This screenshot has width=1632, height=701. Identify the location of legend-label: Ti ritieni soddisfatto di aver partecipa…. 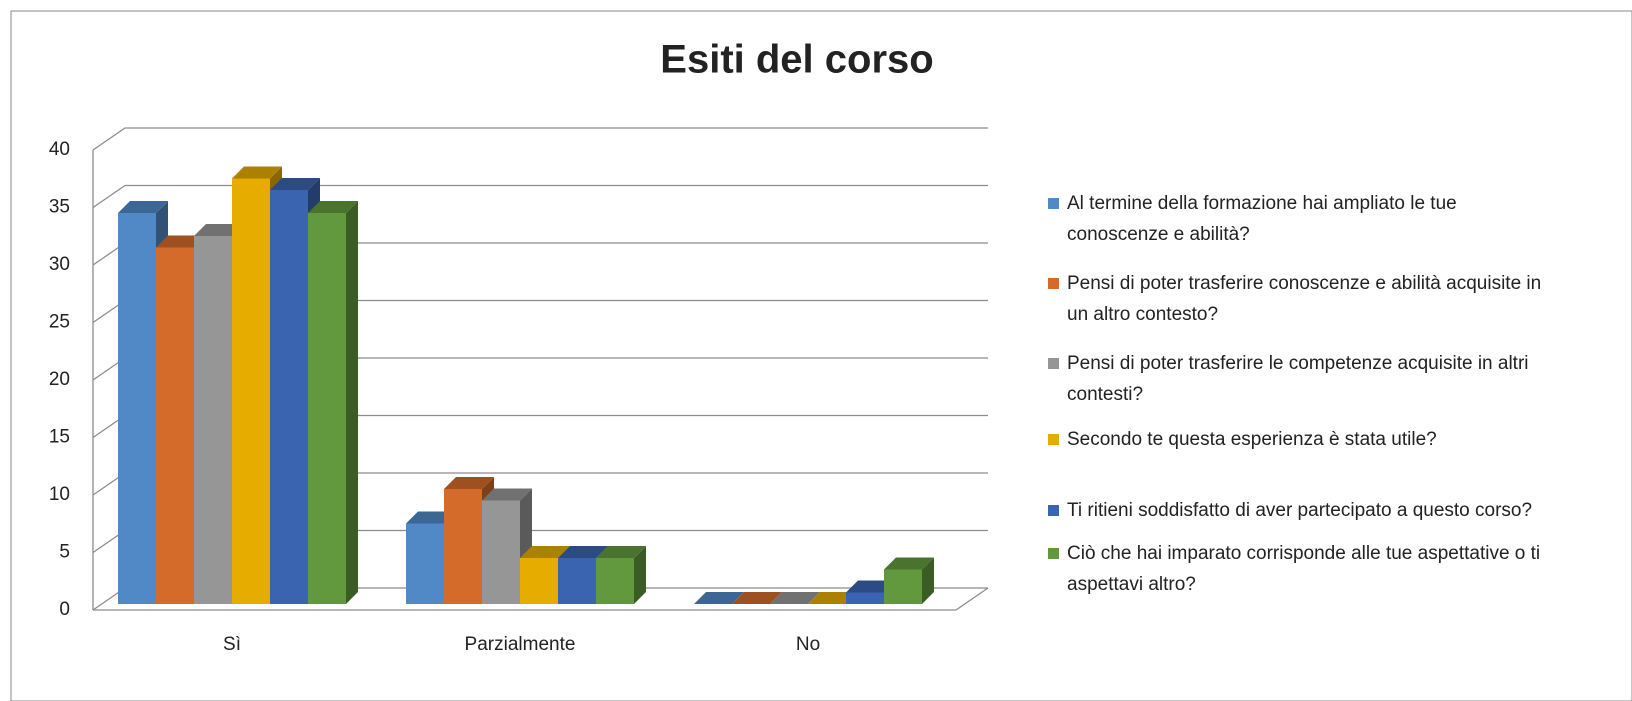
(1300, 510).